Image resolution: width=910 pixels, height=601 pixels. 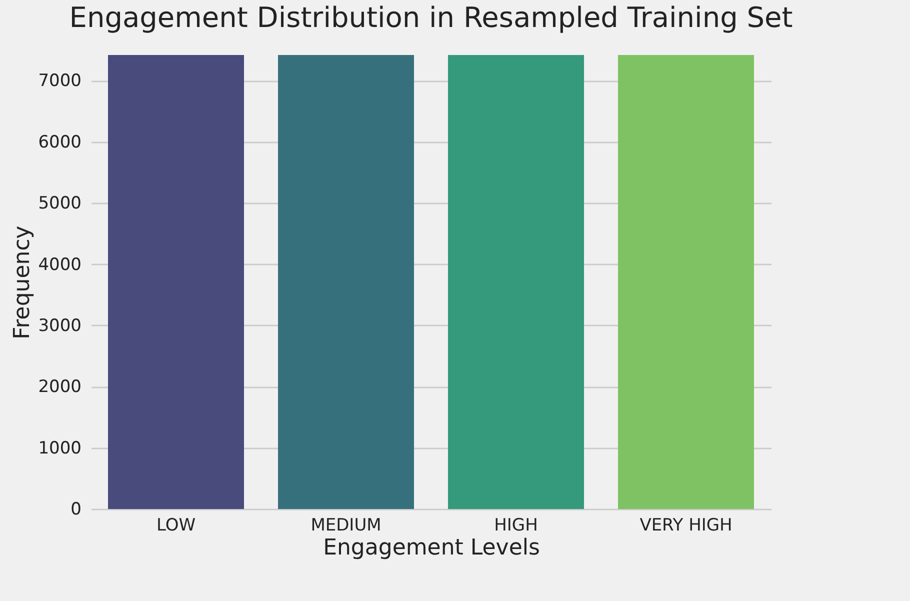 I want to click on y-tick-label: 1000, so click(x=60, y=448).